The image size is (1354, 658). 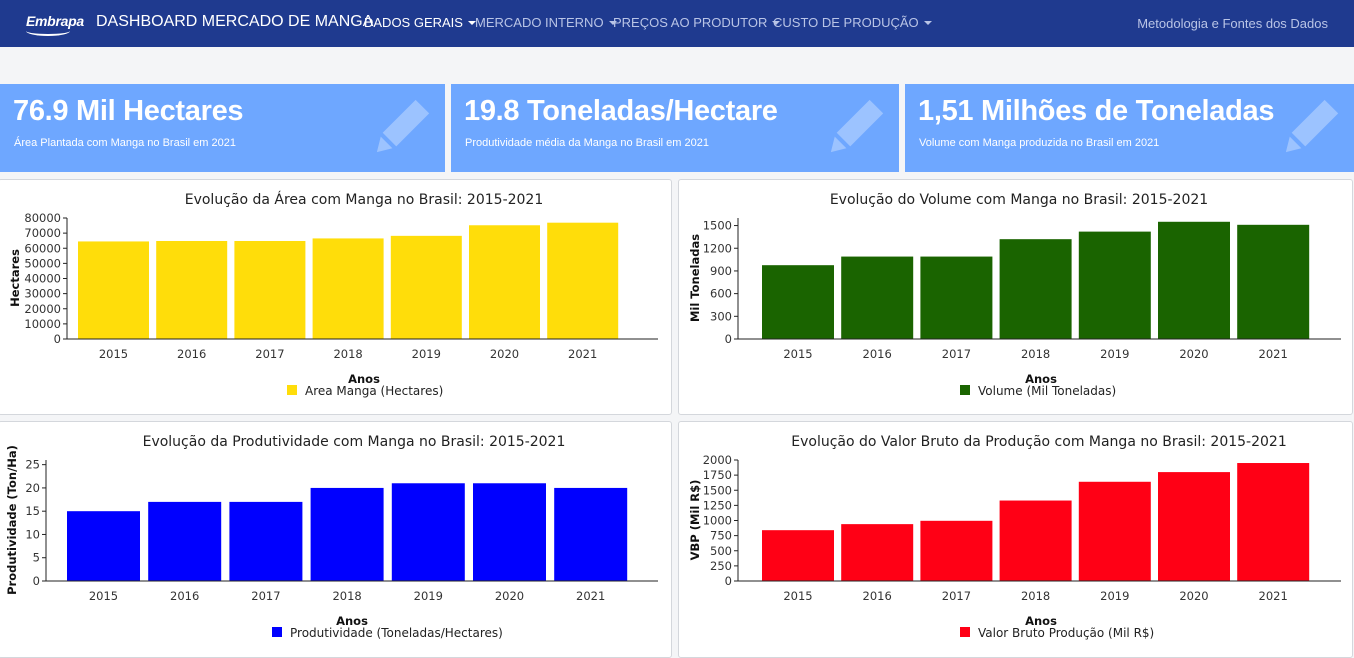 What do you see at coordinates (721, 551) in the screenshot?
I see `y-tick-label: 500` at bounding box center [721, 551].